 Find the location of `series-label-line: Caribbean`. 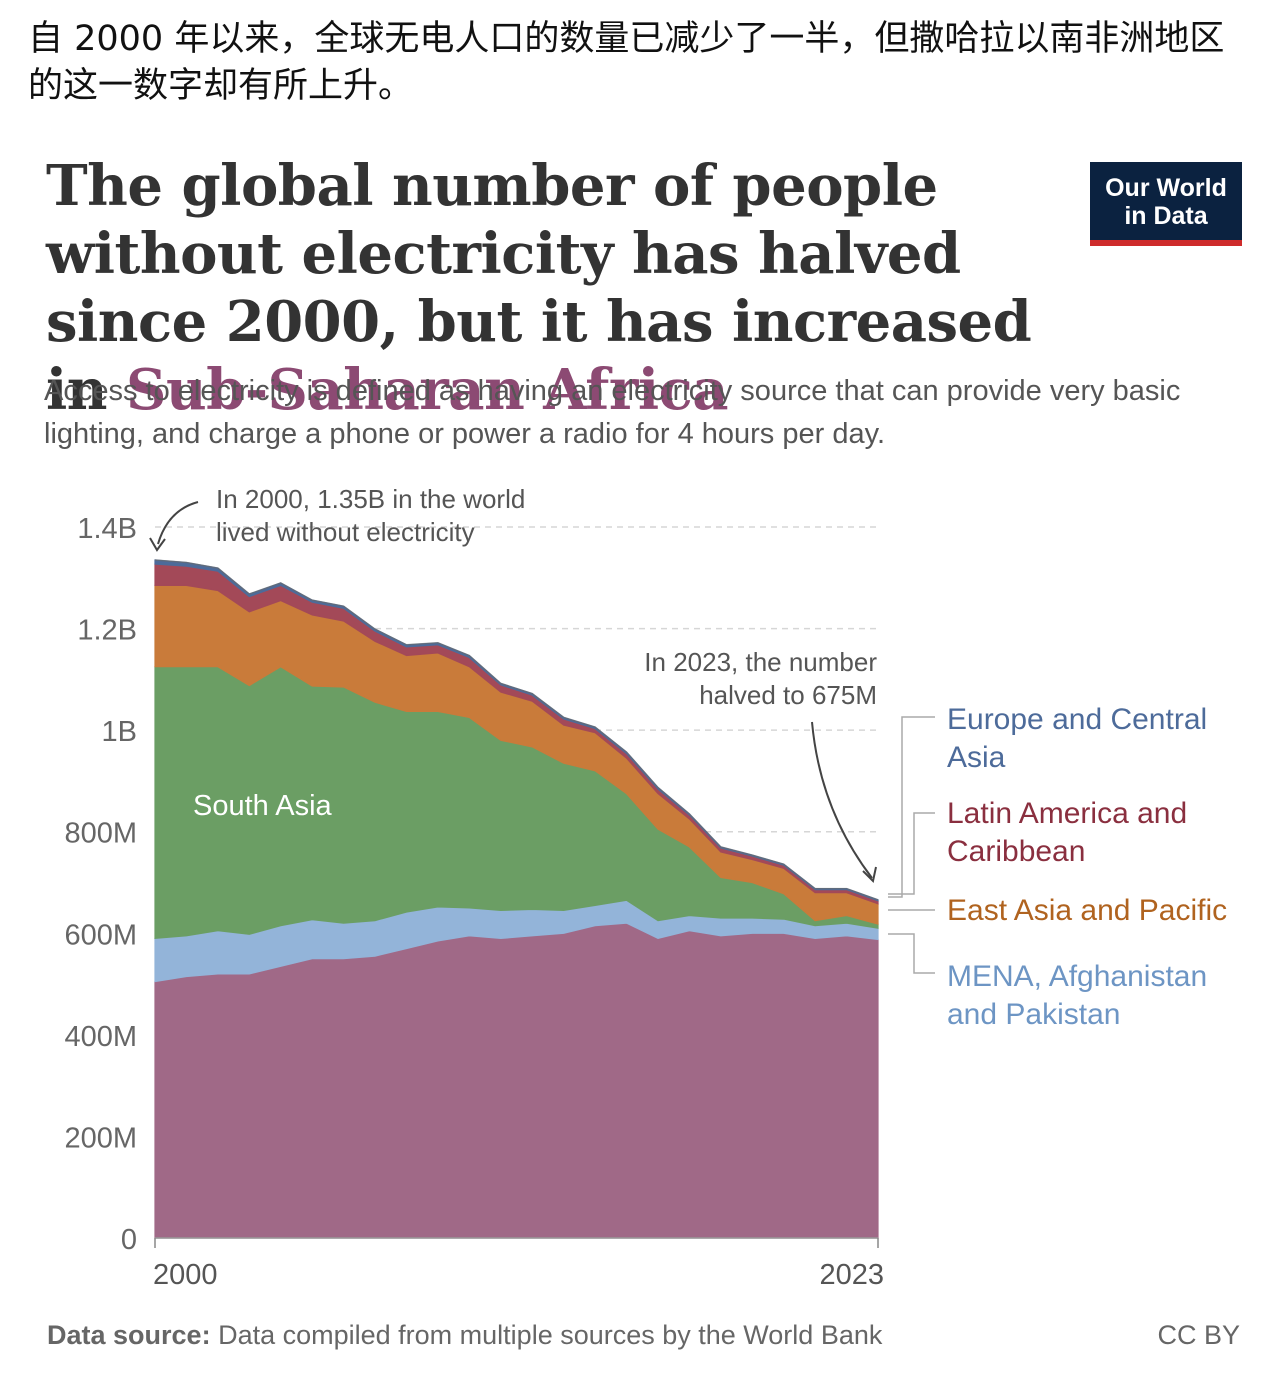

series-label-line: Caribbean is located at coordinates (1016, 851).